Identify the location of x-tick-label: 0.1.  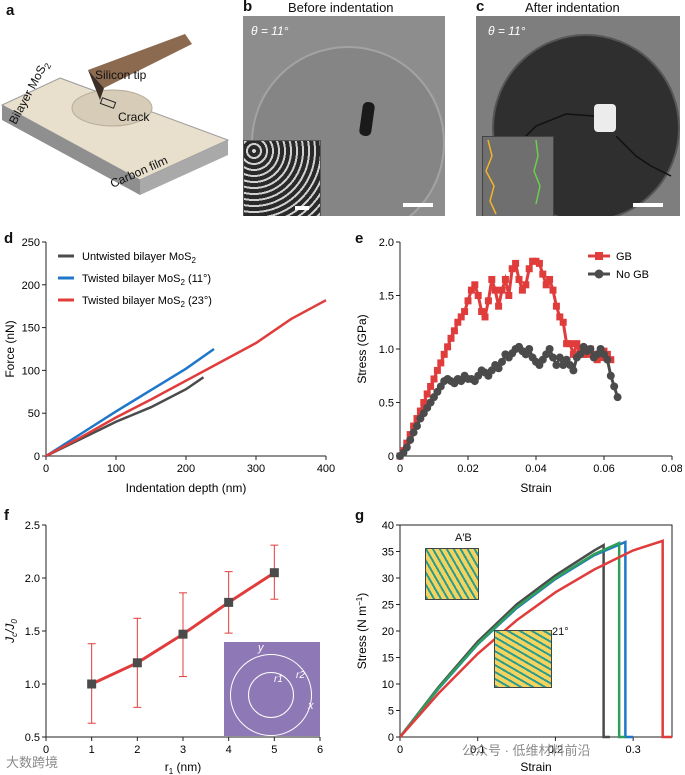
(477, 750).